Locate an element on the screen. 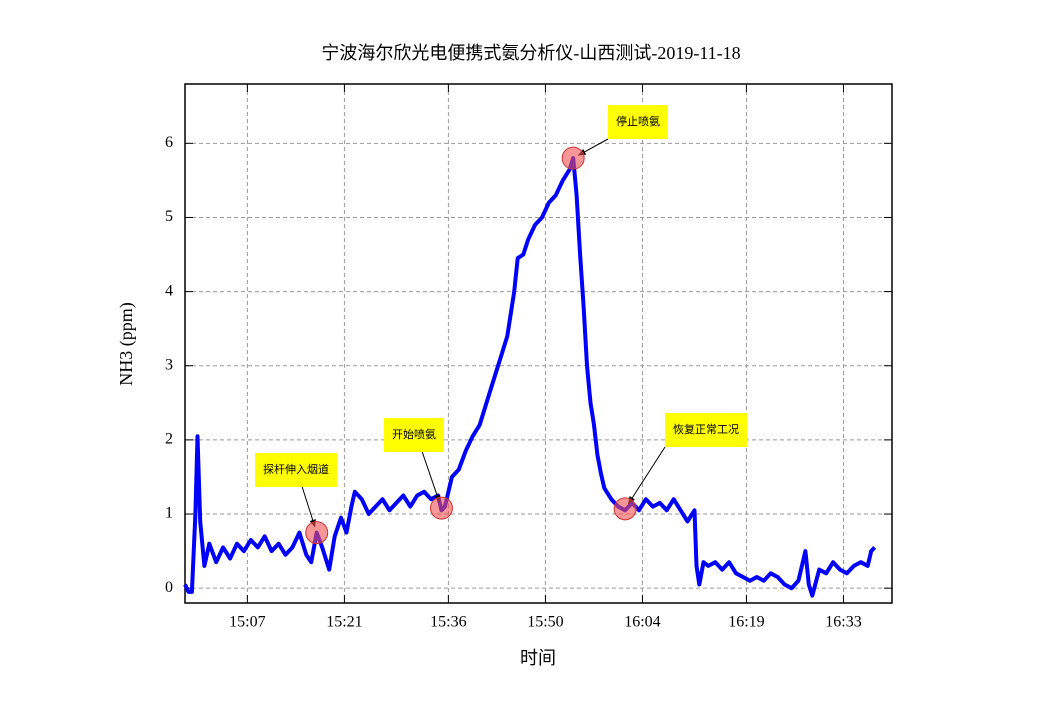 This screenshot has height=724, width=1037. y-tick-label: 0 is located at coordinates (169, 587).